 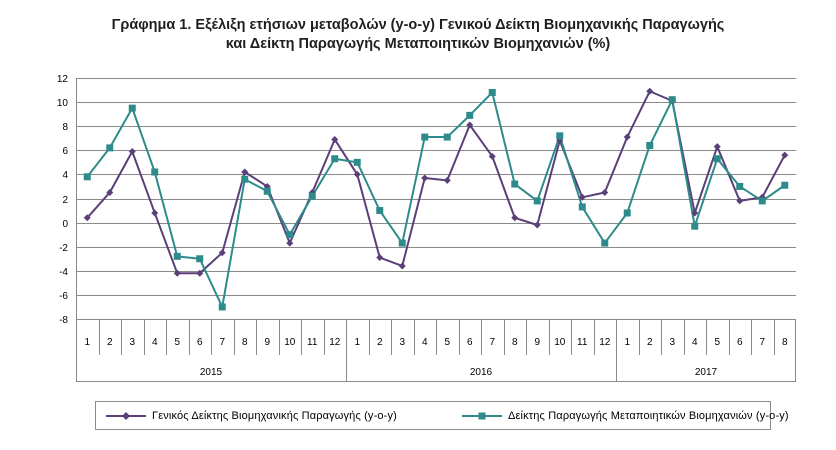 I want to click on y-tick-label: 0, so click(x=65, y=224).